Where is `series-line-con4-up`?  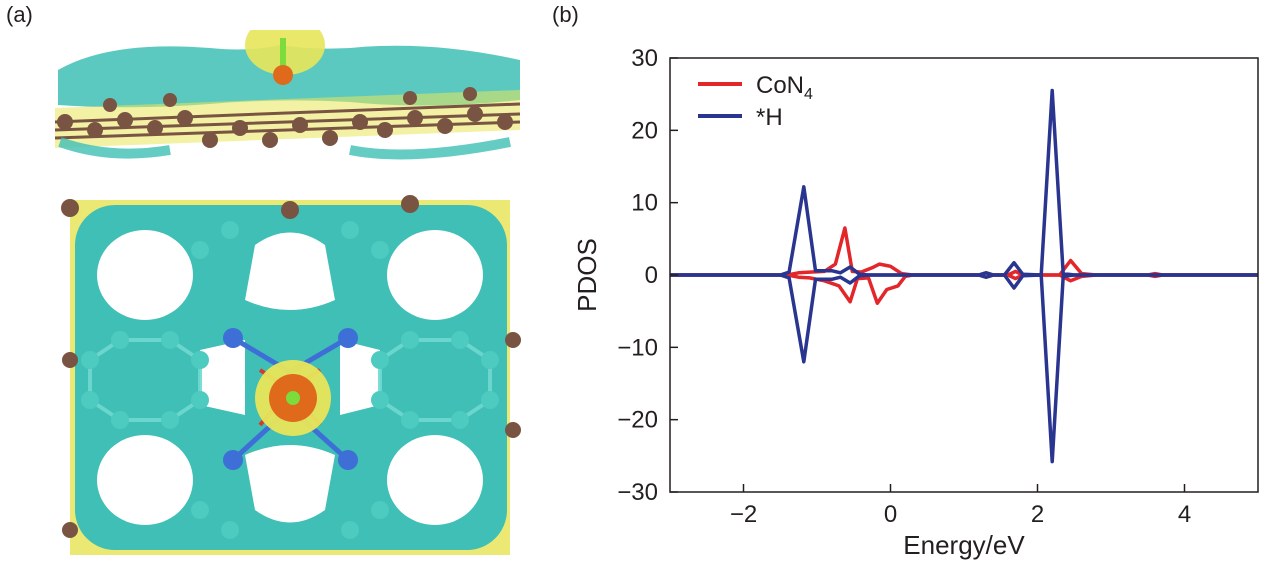 series-line-con4-up is located at coordinates (964, 251).